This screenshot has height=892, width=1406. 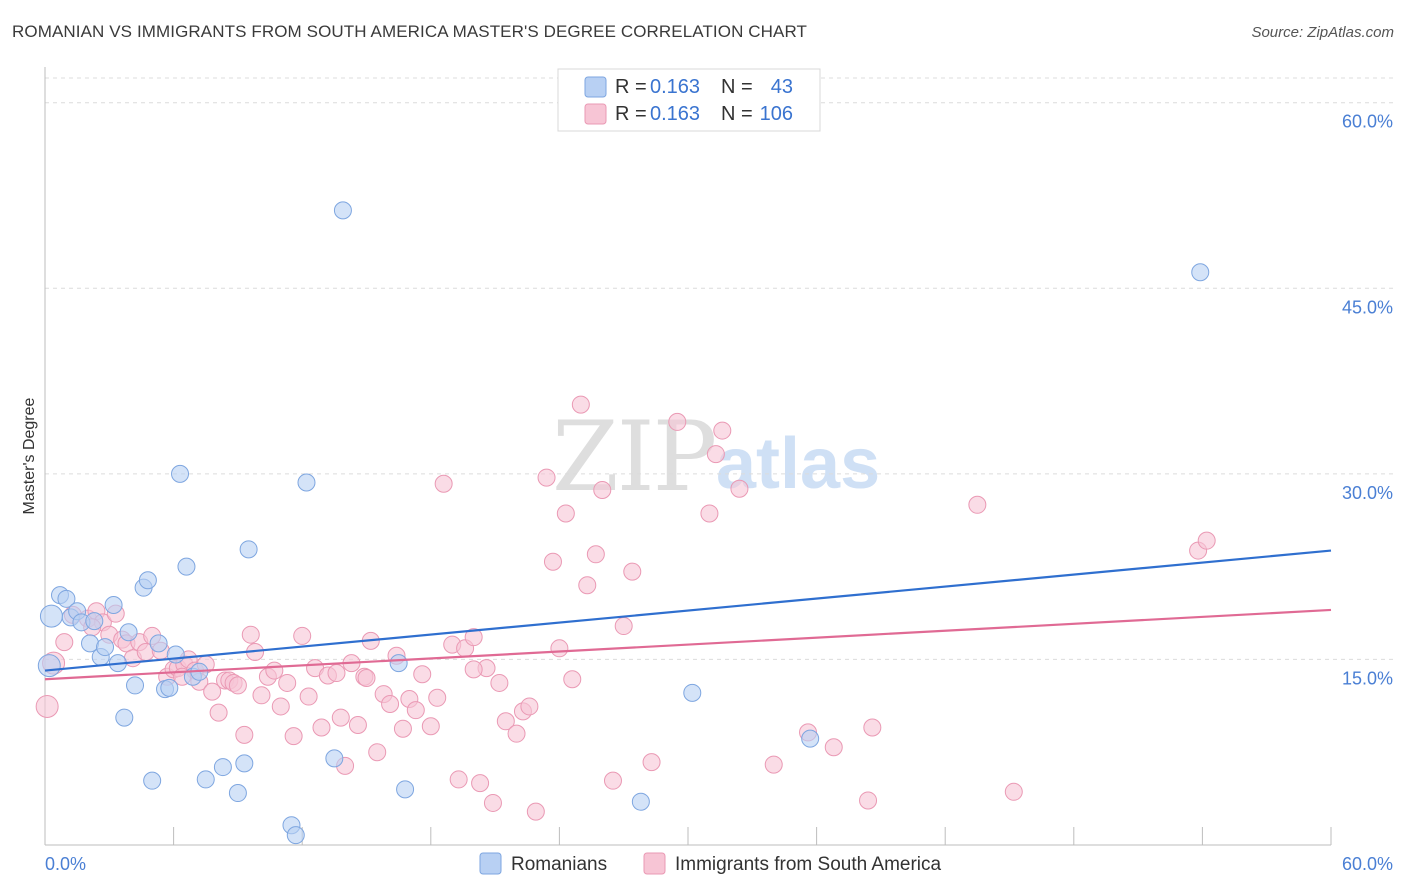 I want to click on y-tick-labels: 15.0% 30.0% 45.0% 60.0%, so click(x=1367, y=400).